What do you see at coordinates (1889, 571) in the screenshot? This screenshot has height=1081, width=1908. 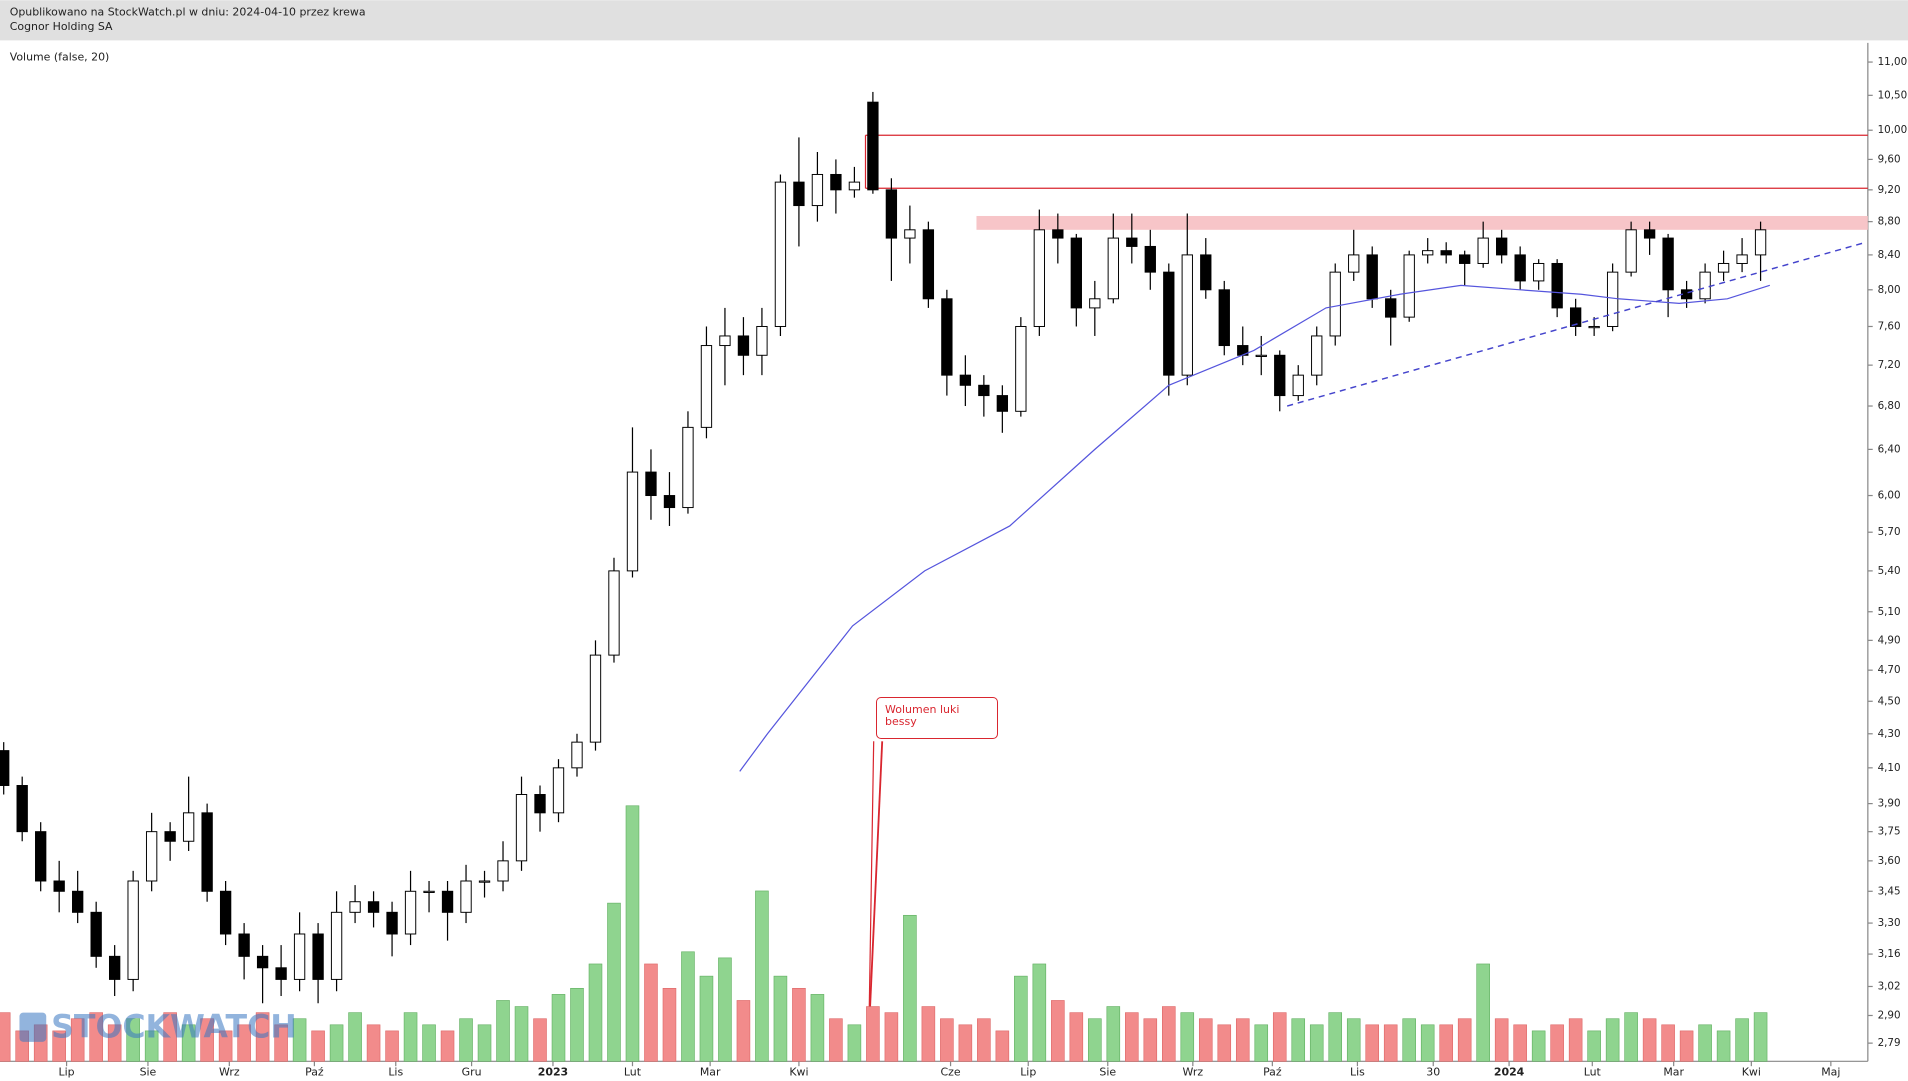 I see `y-tick-label: 5,40` at bounding box center [1889, 571].